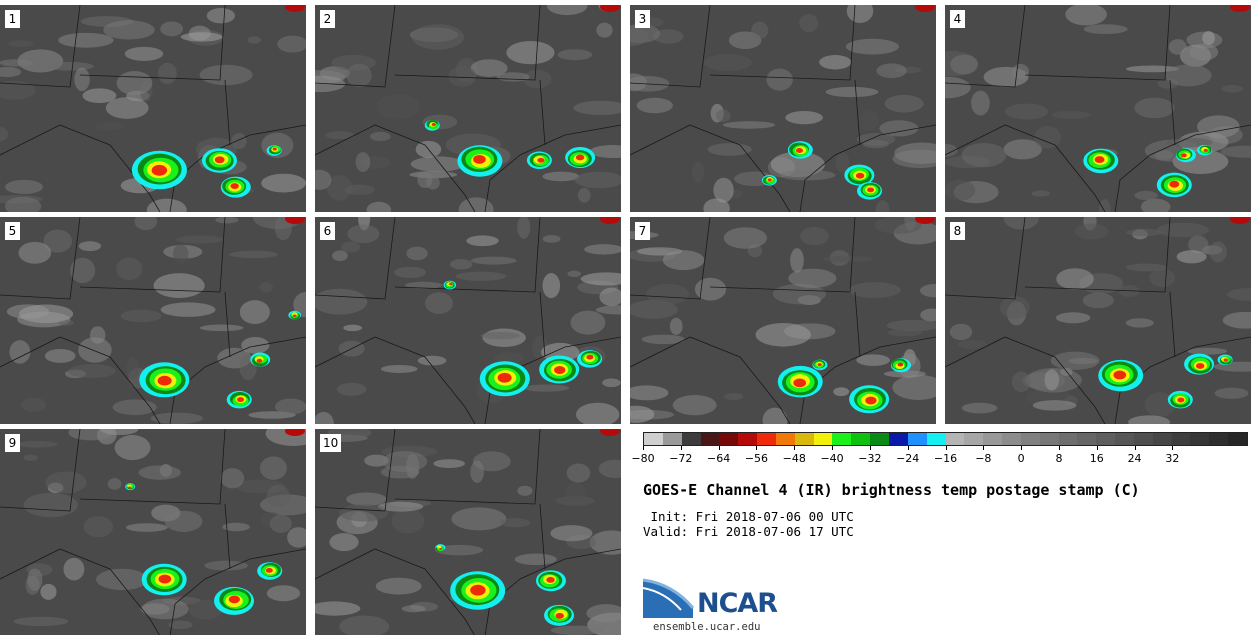 The height and width of the screenshot is (635, 1260). Describe the element at coordinates (468, 108) in the screenshot. I see `postage-stamp-panel-2: 2` at that location.